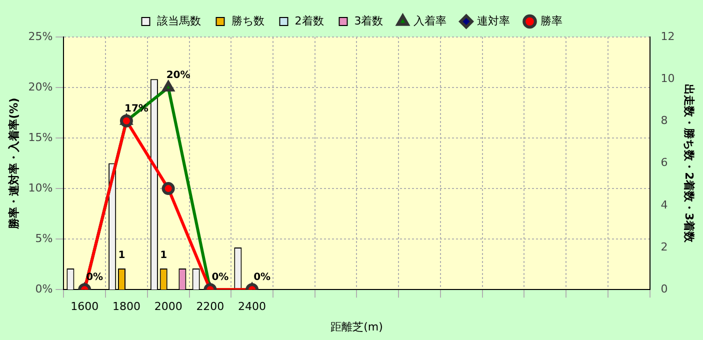 This screenshot has height=340, width=703. I want to click on y-tick-label: 15%, so click(40, 137).